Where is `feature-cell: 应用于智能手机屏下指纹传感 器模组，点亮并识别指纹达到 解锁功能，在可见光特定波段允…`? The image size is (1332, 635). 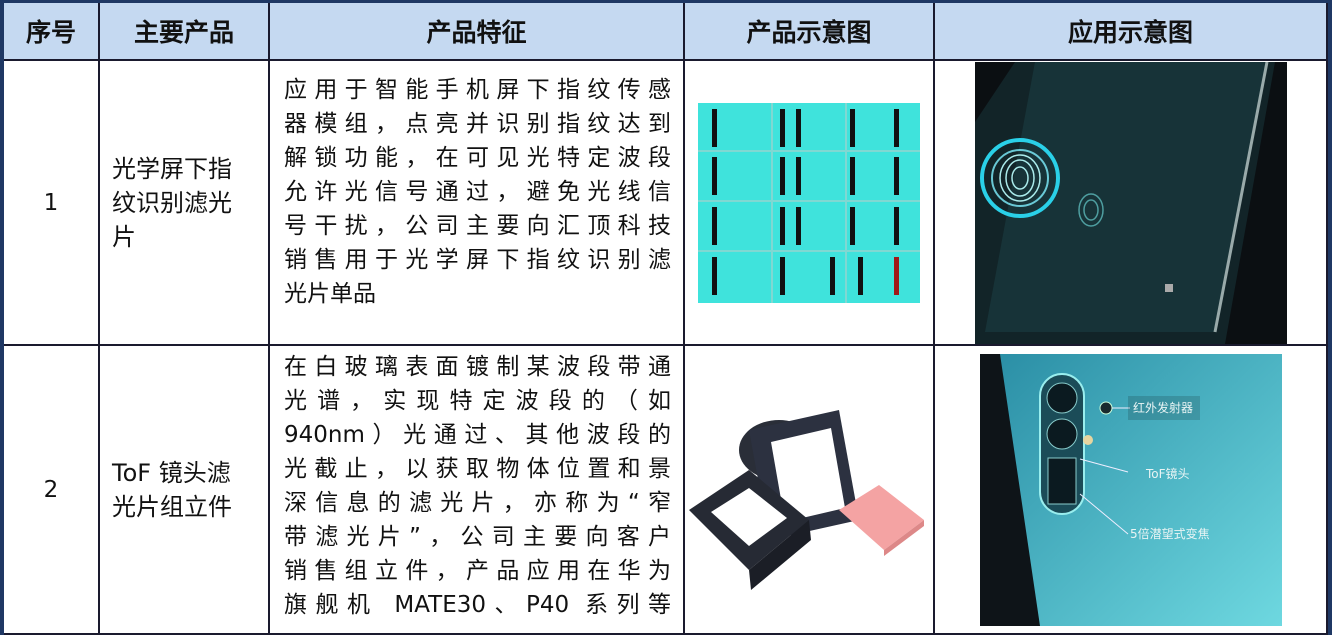
feature-cell: 应用于智能手机屏下指纹传感 器模组，点亮并识别指纹达到 解锁功能，在可见光特定波段允… is located at coordinates (477, 203).